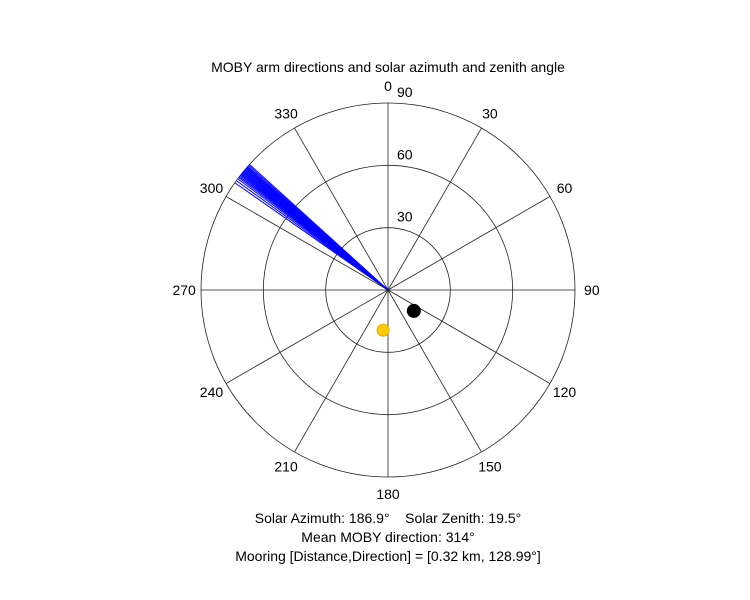 Image resolution: width=750 pixels, height=600 pixels. I want to click on sun-marker, so click(383, 330).